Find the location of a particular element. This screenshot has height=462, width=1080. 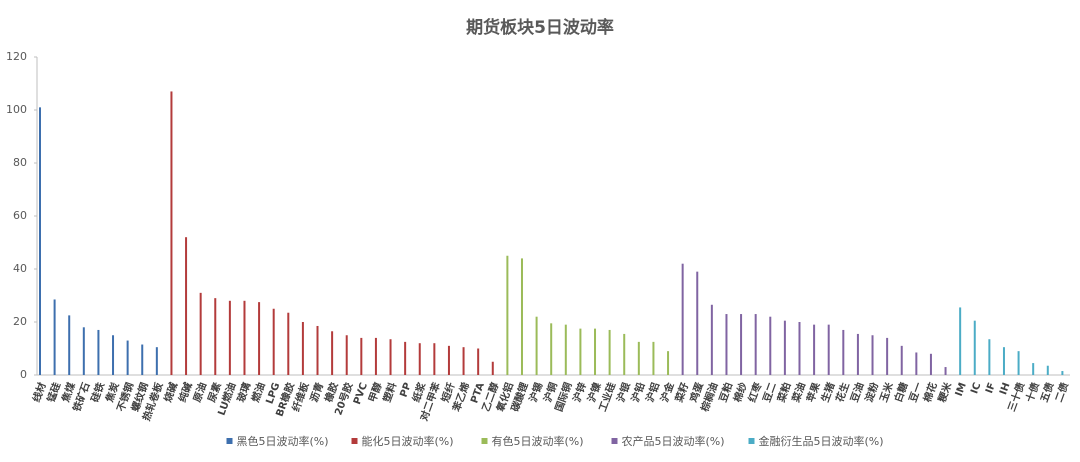

chart-title: 期货板块5日波动率 is located at coordinates (540, 27).